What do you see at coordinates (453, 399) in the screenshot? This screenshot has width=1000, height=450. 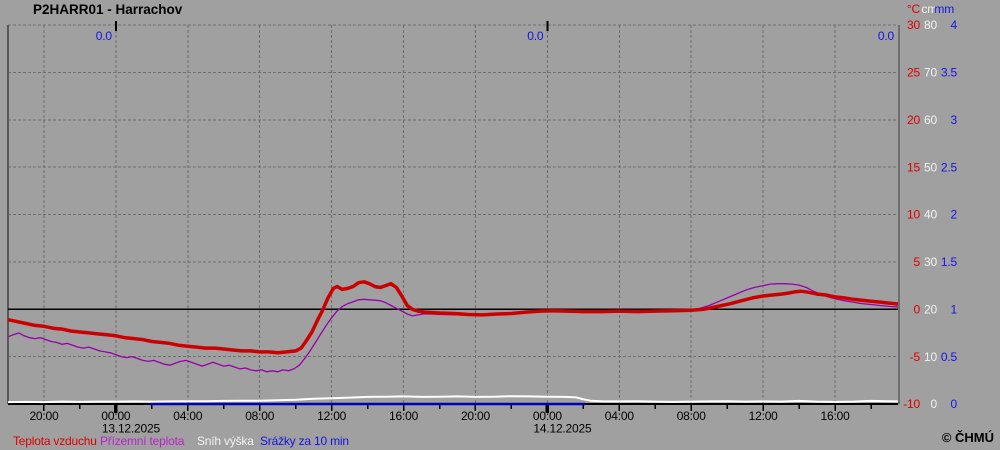 I see `series-snow-height` at bounding box center [453, 399].